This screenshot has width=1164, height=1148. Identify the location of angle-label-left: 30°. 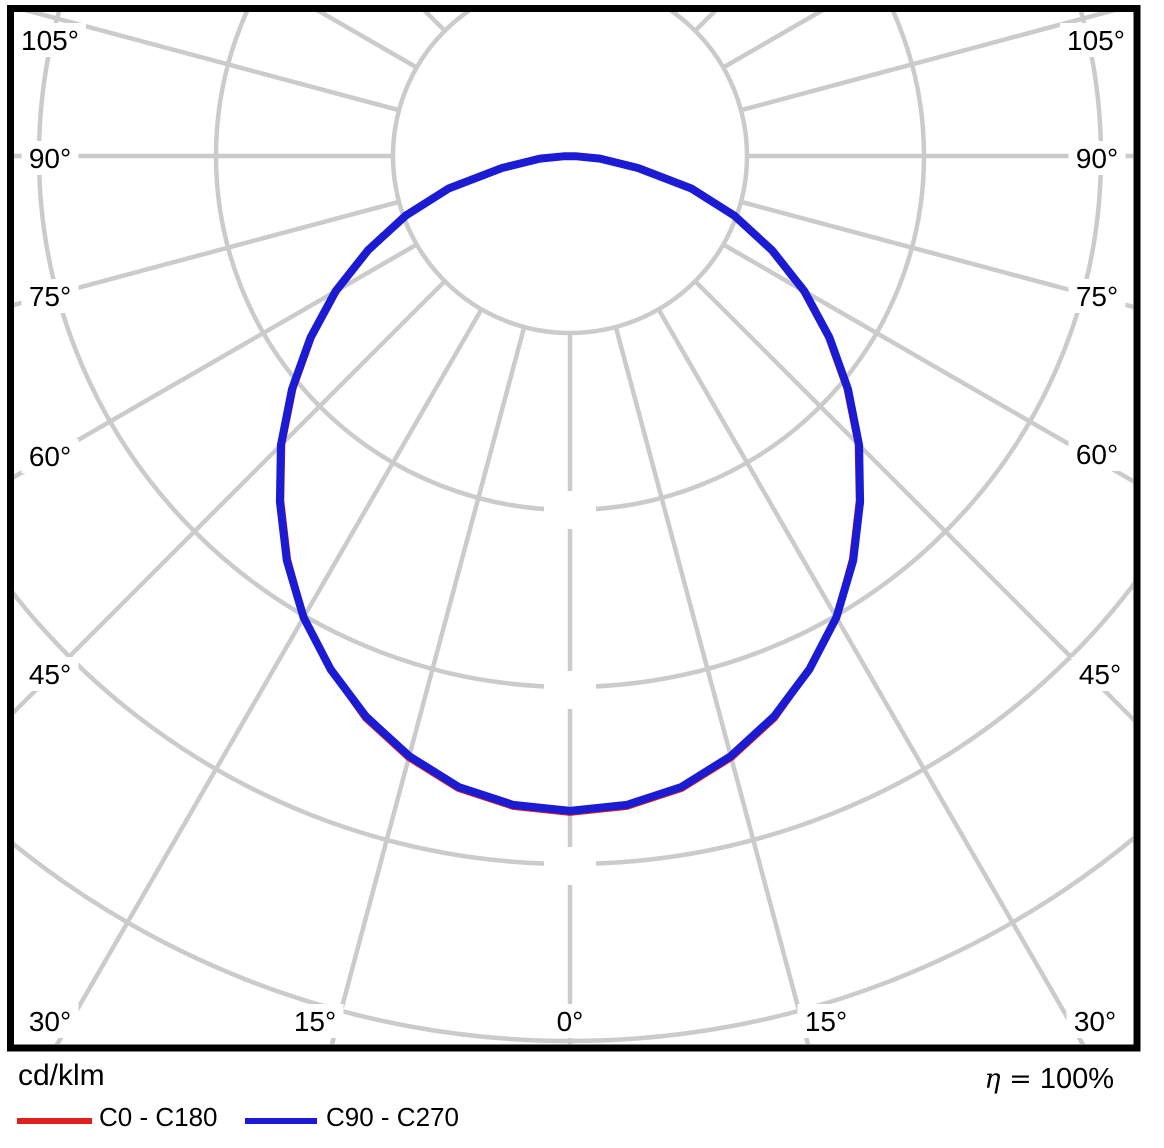
(50, 1021).